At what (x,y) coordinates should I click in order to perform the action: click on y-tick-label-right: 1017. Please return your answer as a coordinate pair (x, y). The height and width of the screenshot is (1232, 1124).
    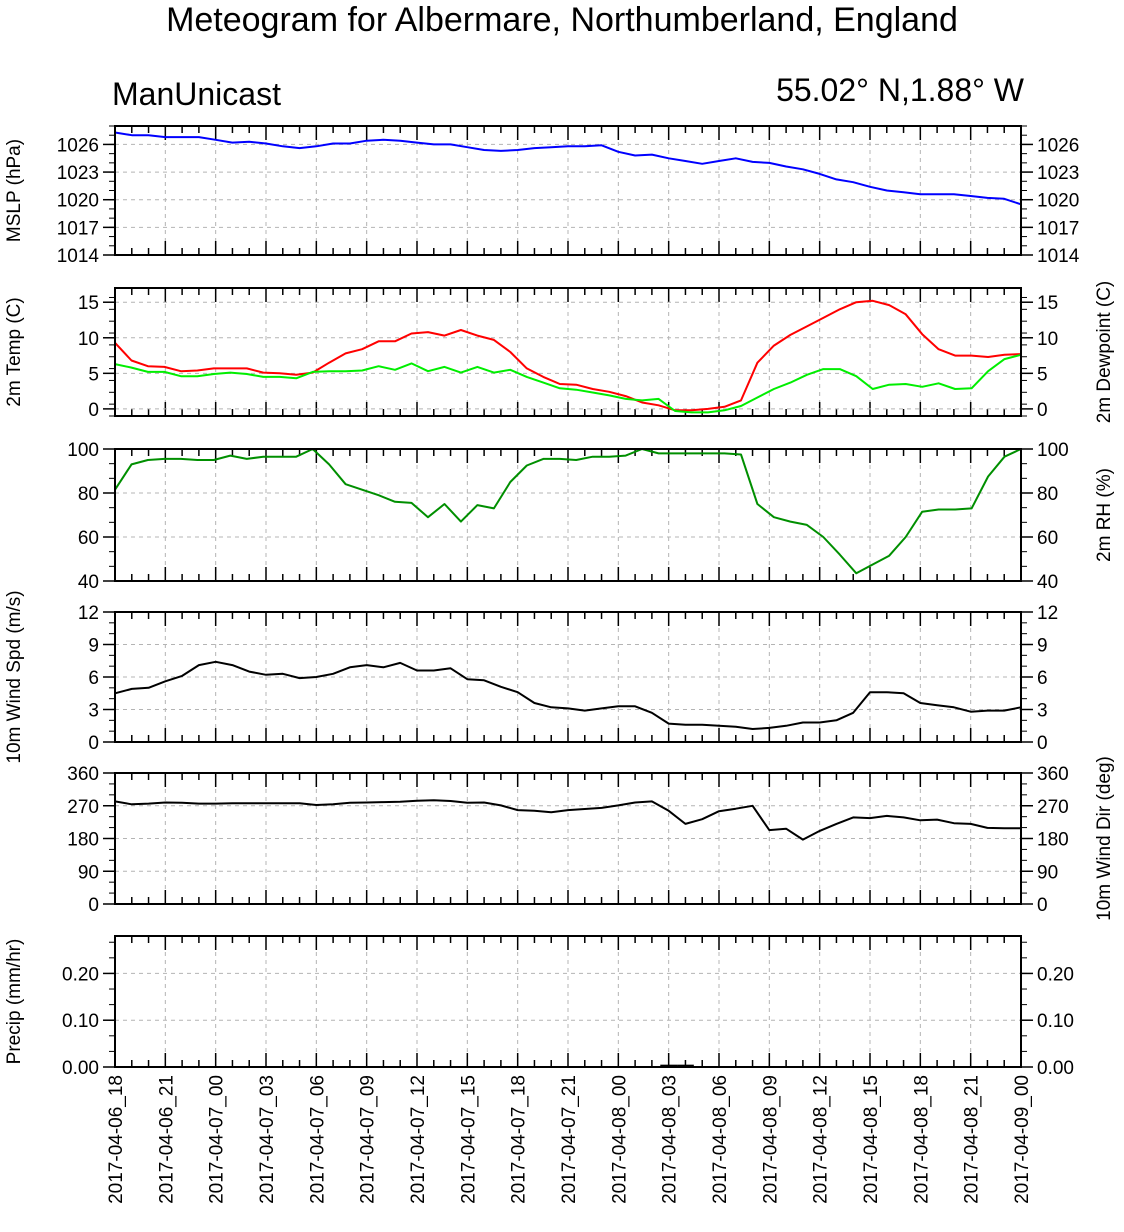
    Looking at the image, I should click on (1058, 228).